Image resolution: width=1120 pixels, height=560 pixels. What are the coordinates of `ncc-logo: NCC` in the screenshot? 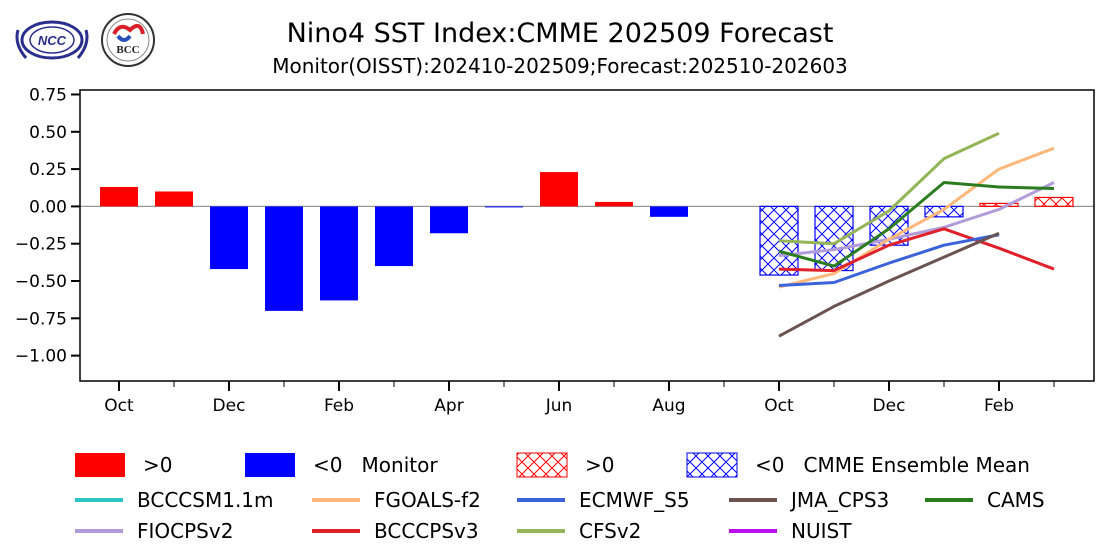 It's located at (52, 40).